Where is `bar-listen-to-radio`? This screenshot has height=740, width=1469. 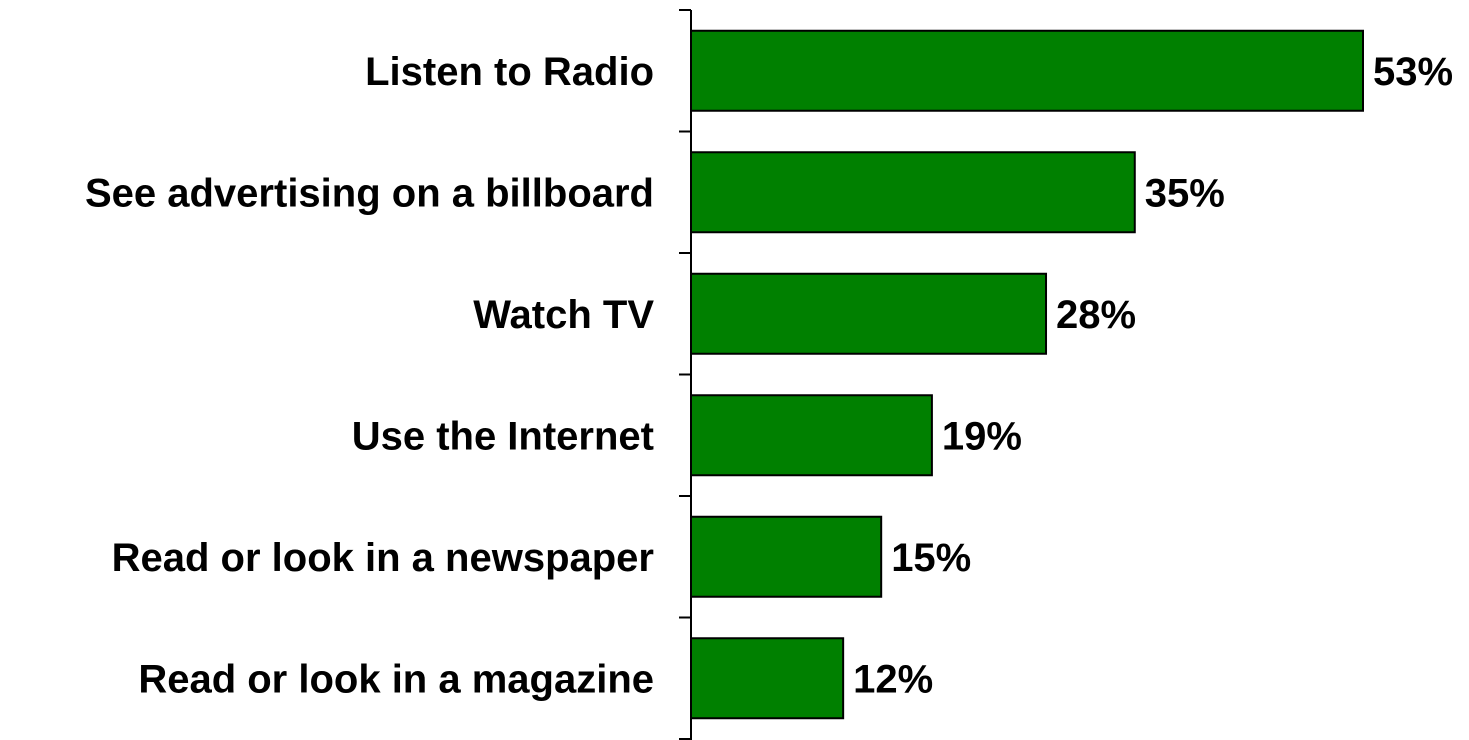 bar-listen-to-radio is located at coordinates (1027, 70).